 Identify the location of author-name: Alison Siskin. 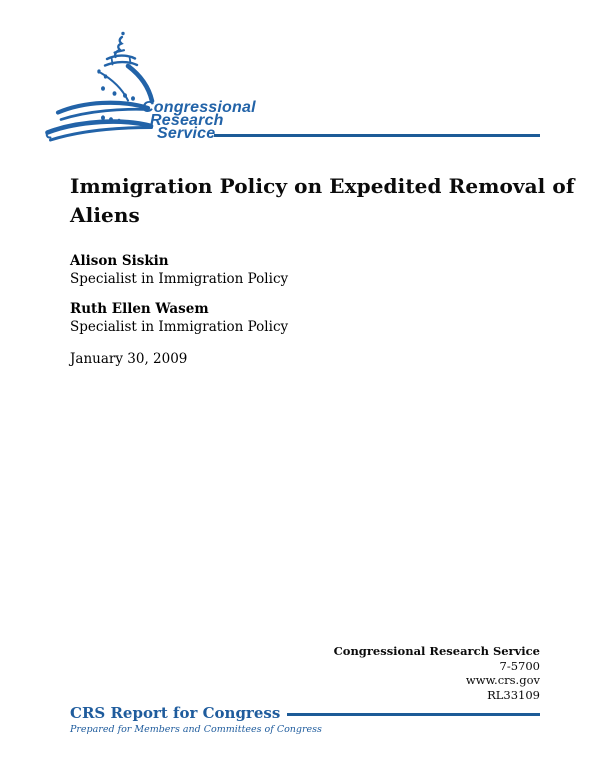
(119, 261).